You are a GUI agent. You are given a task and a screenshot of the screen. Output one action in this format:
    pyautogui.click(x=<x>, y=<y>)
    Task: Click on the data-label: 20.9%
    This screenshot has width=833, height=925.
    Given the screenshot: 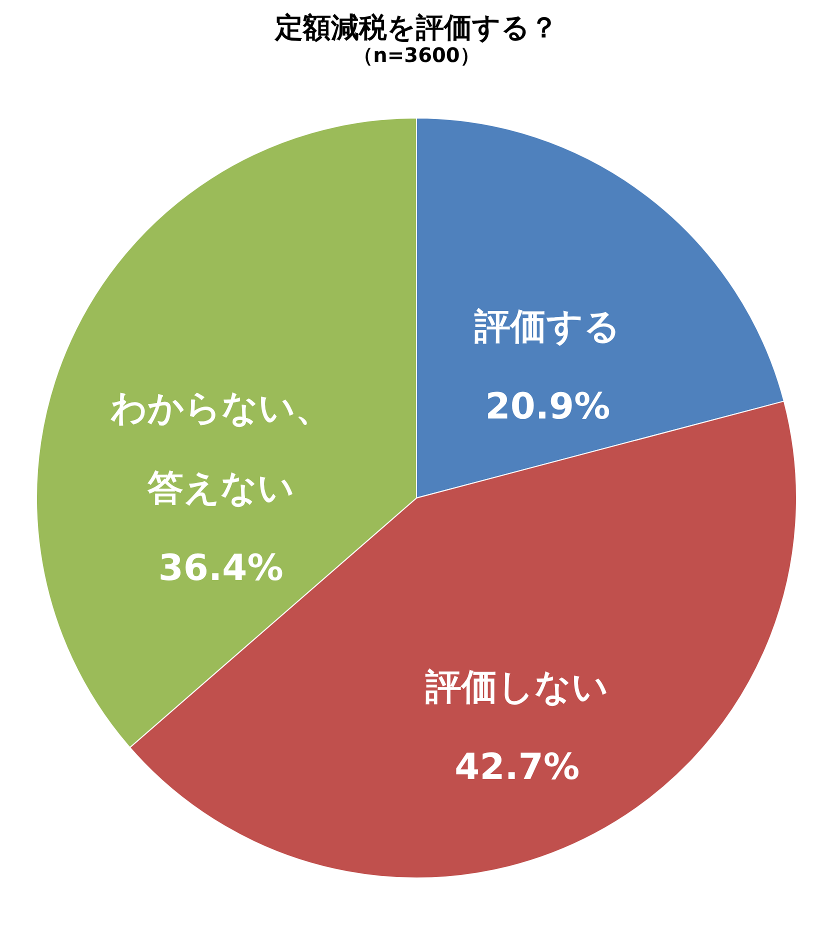 What is the action you would take?
    pyautogui.click(x=547, y=407)
    